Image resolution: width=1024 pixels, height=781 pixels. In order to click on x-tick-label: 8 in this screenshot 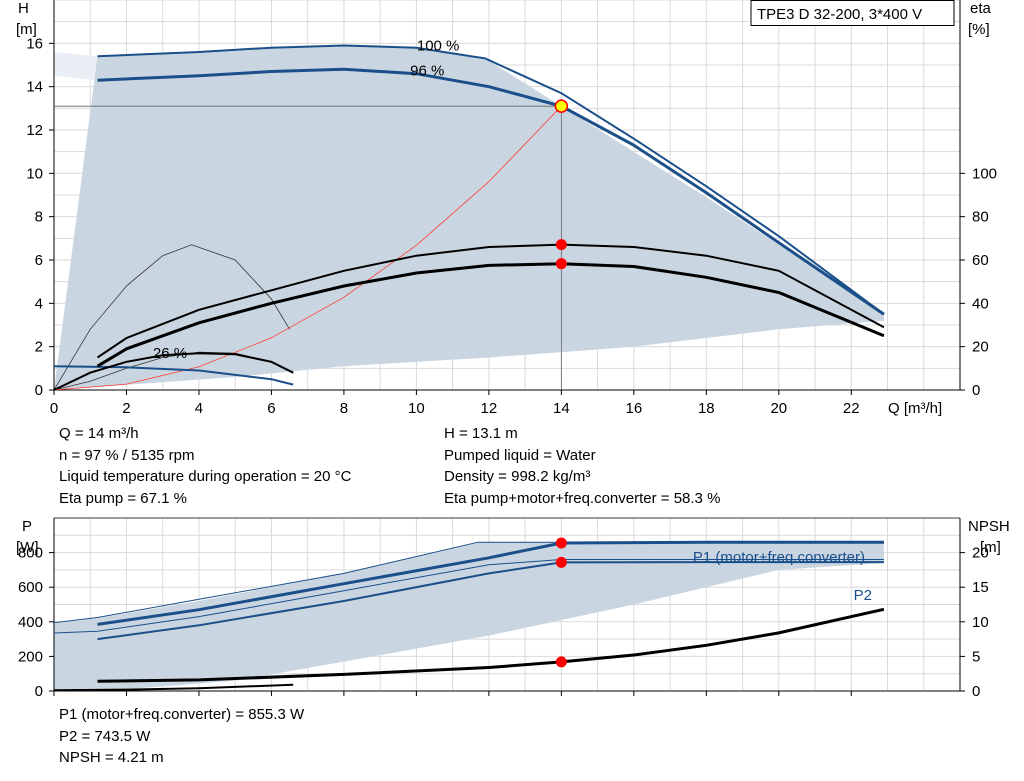, I will do `click(344, 408)`.